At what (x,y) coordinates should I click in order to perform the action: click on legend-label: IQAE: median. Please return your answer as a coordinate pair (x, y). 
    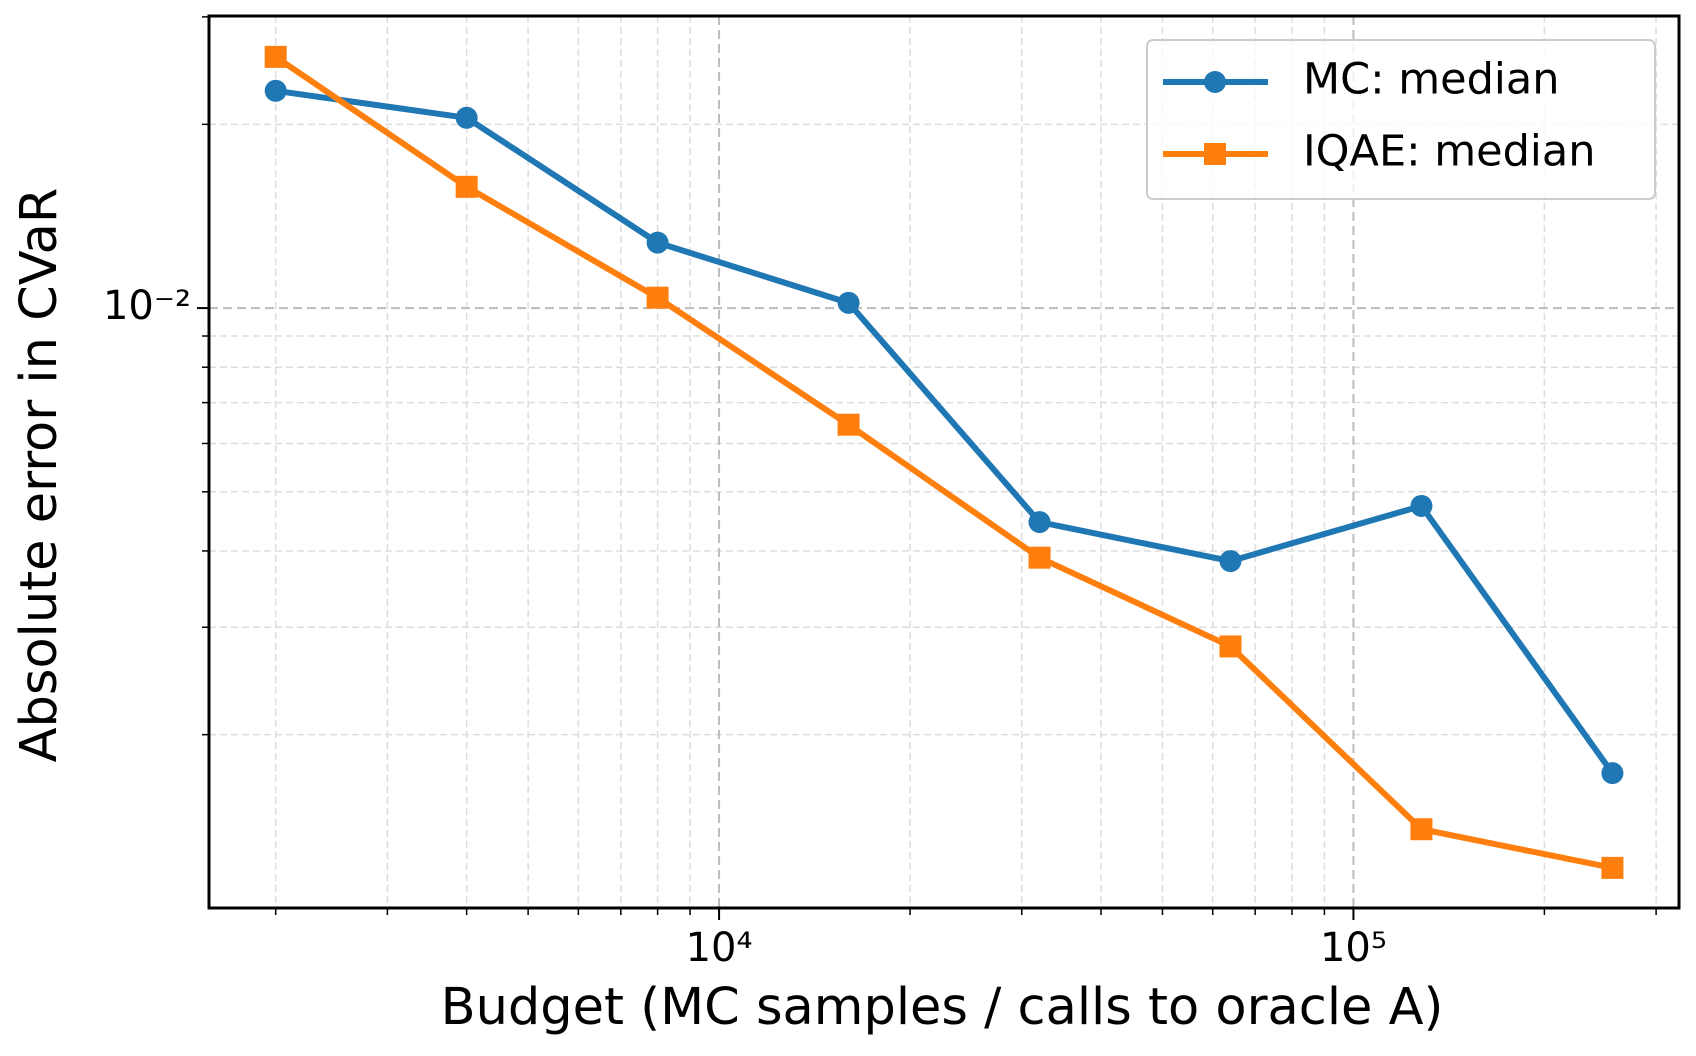
    Looking at the image, I should click on (1449, 152).